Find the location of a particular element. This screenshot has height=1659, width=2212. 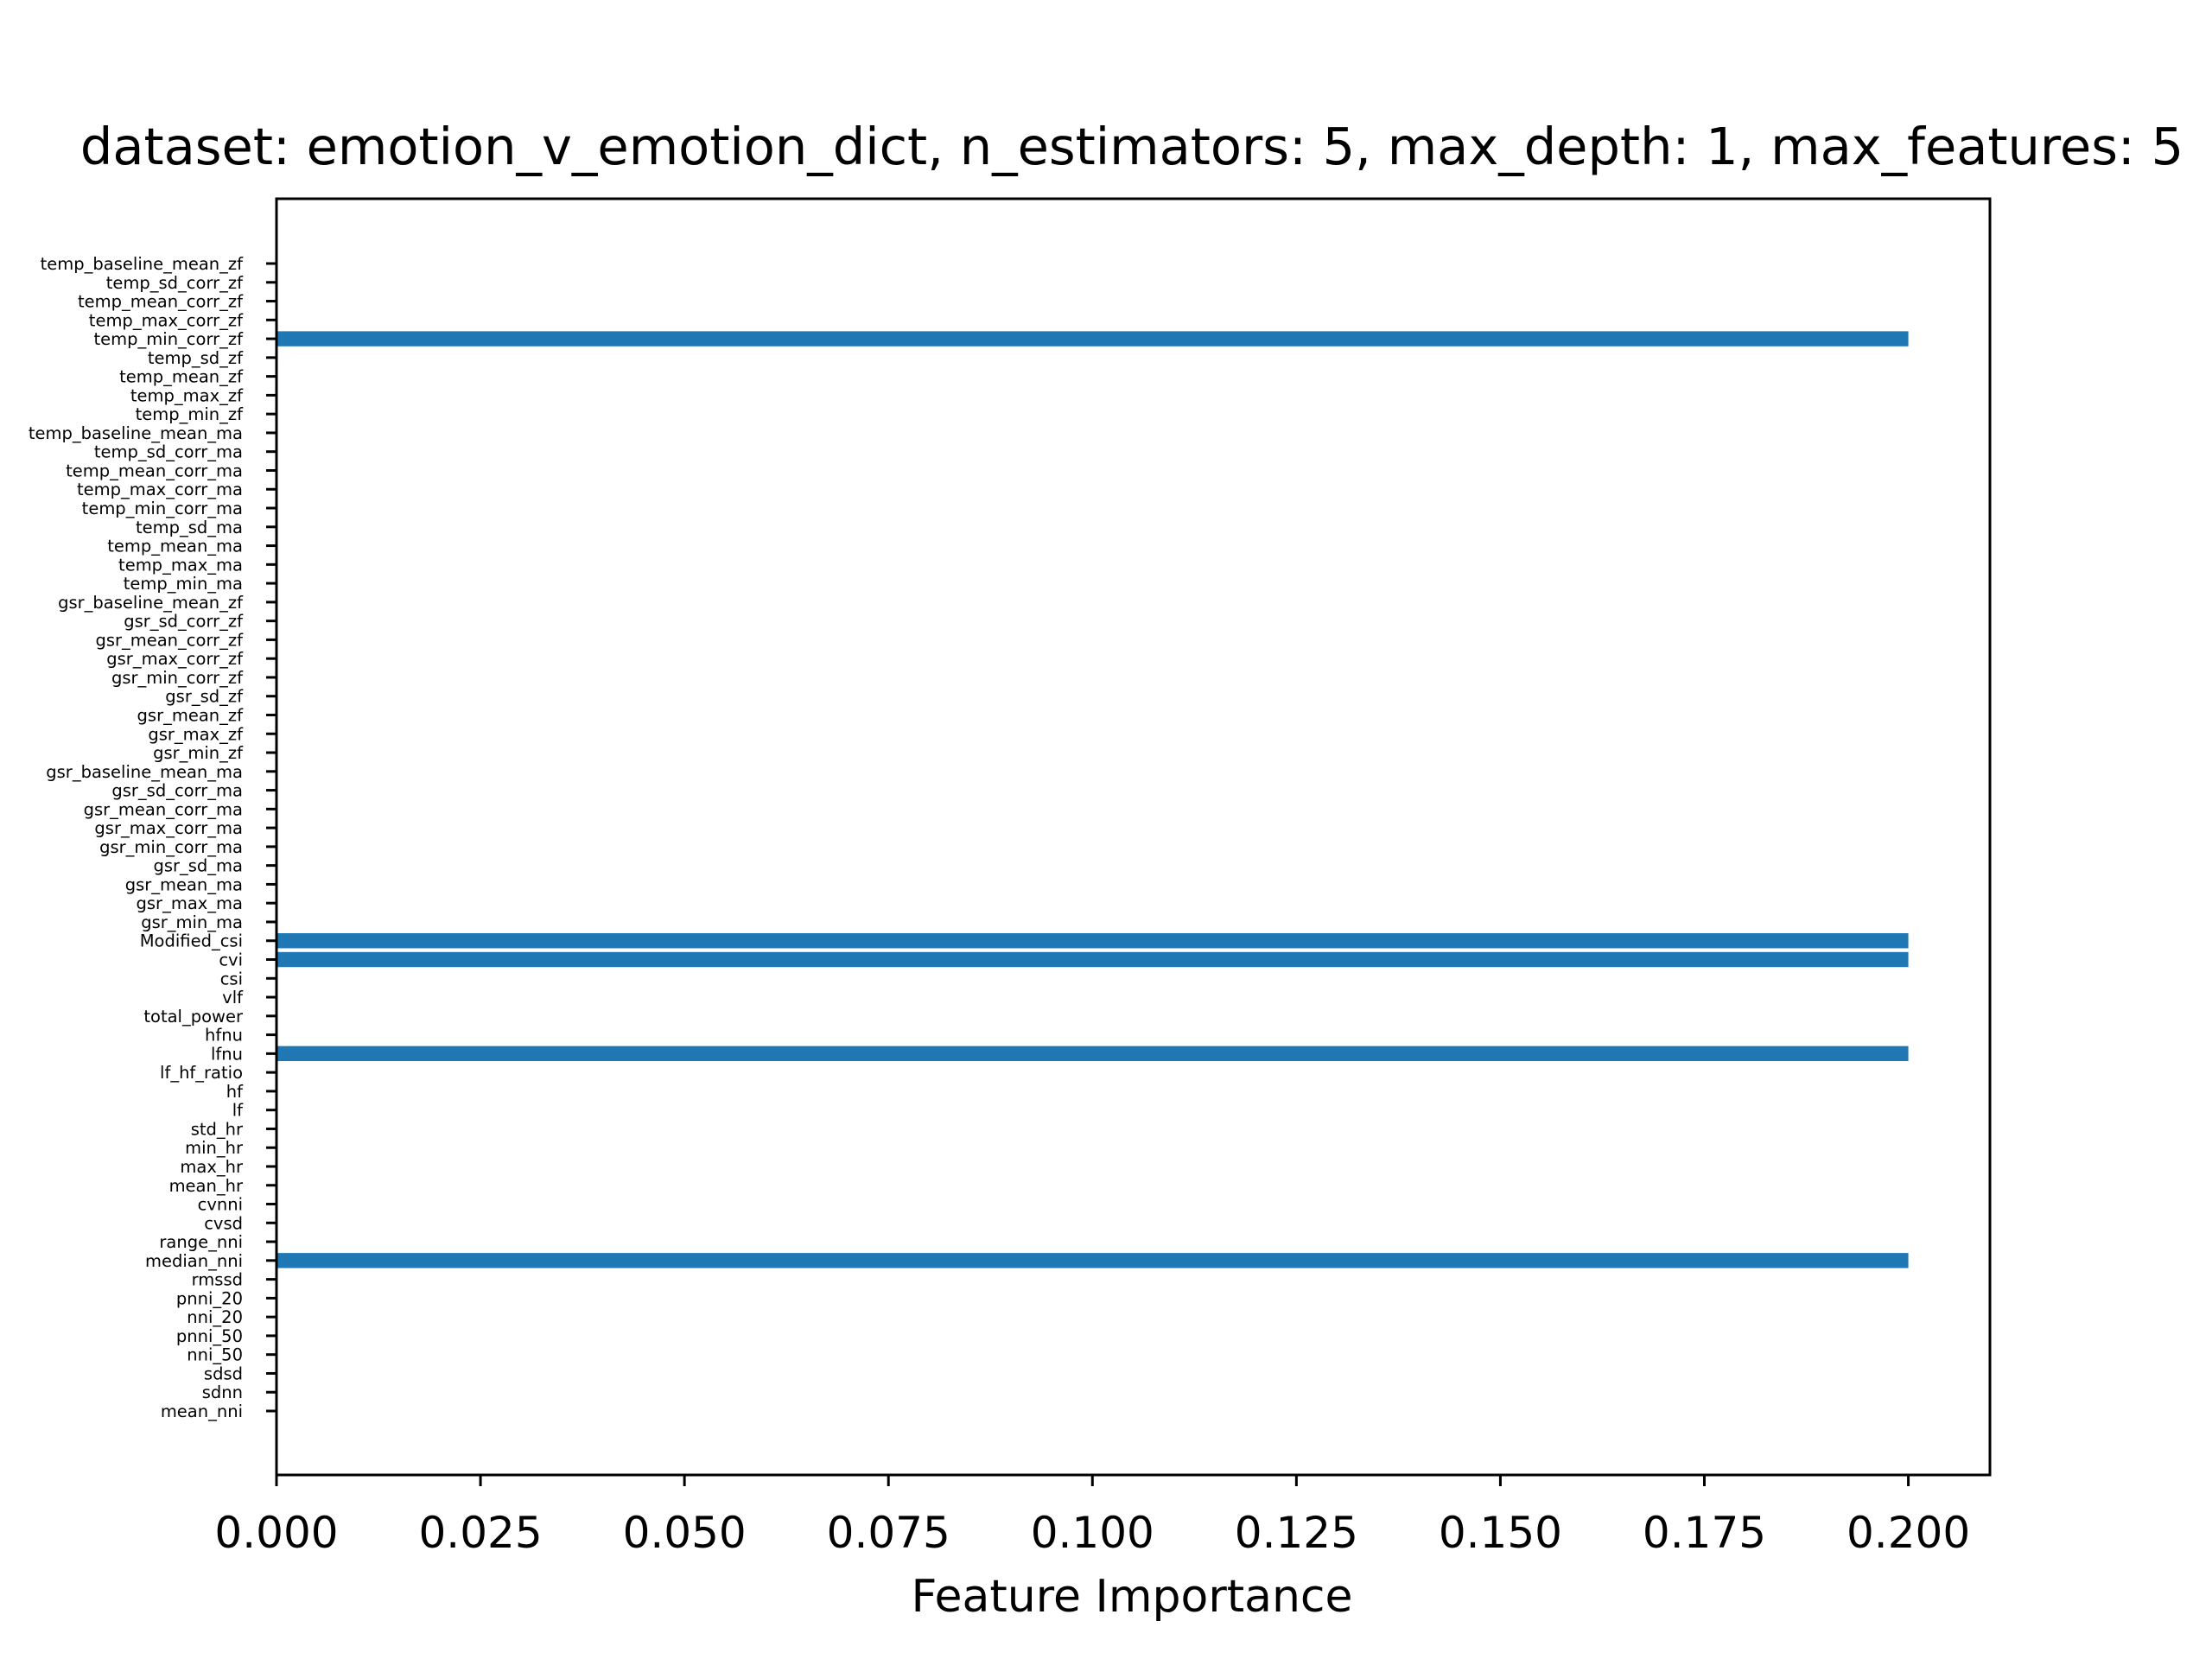

ytick-label-temp_mean_corr_ma: temp_mean_corr_ma is located at coordinates (154, 471).